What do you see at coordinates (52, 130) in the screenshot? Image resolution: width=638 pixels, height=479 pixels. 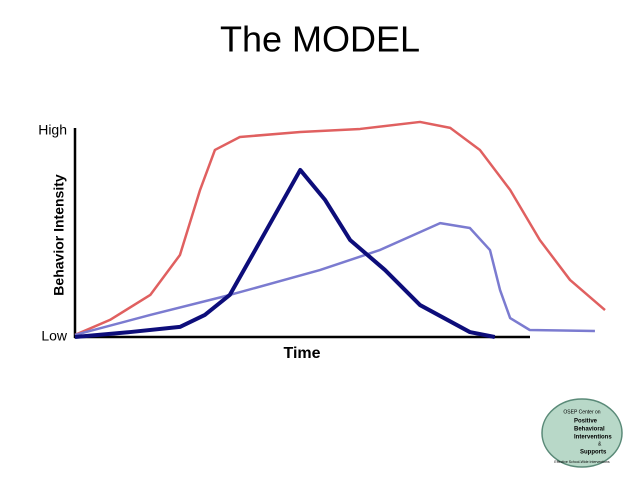 I see `y-tick-label: High` at bounding box center [52, 130].